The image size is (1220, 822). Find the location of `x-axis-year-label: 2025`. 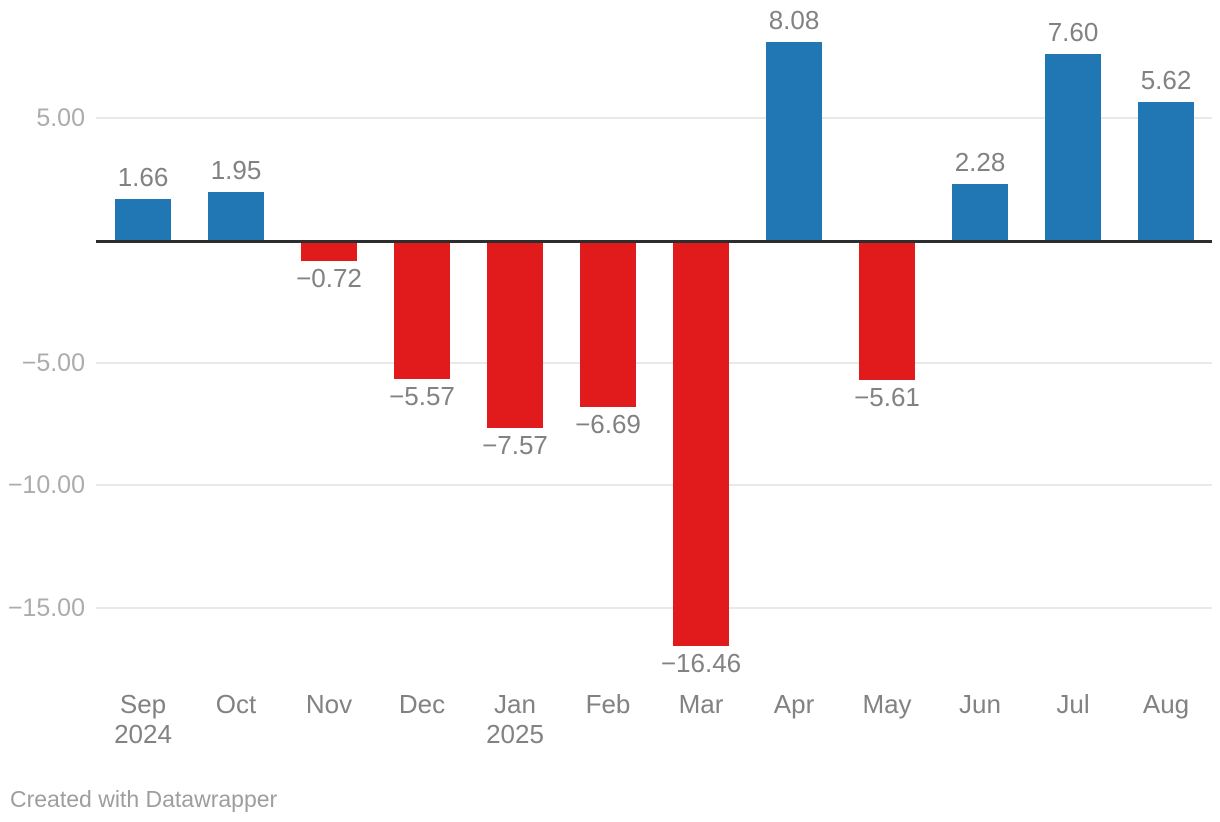

x-axis-year-label: 2025 is located at coordinates (515, 734).